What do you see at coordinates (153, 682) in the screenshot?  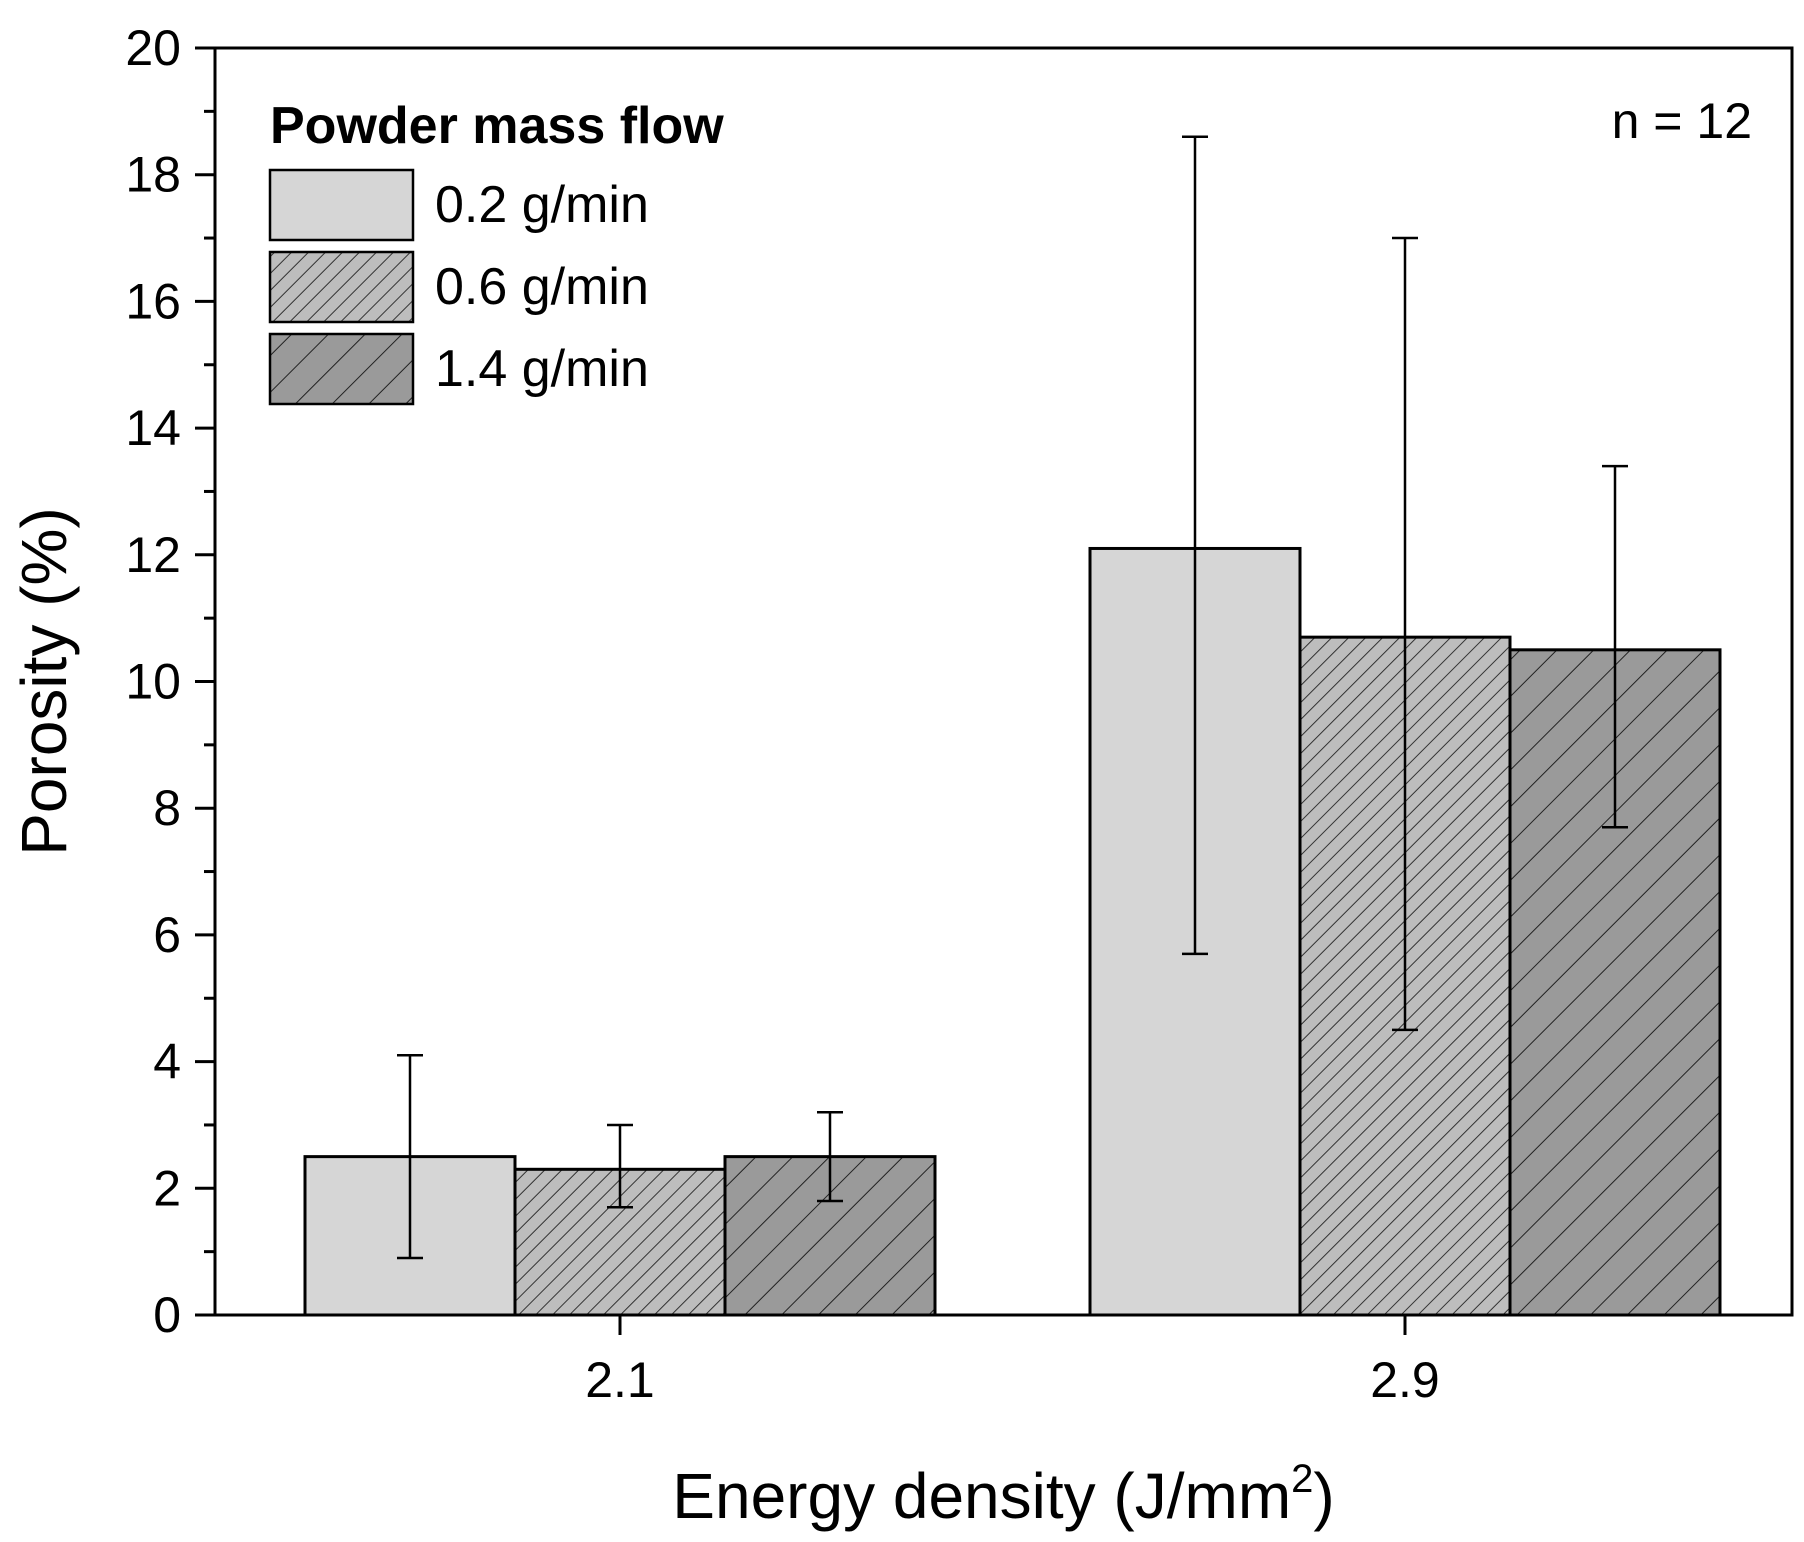 I see `y-tick-label: 10` at bounding box center [153, 682].